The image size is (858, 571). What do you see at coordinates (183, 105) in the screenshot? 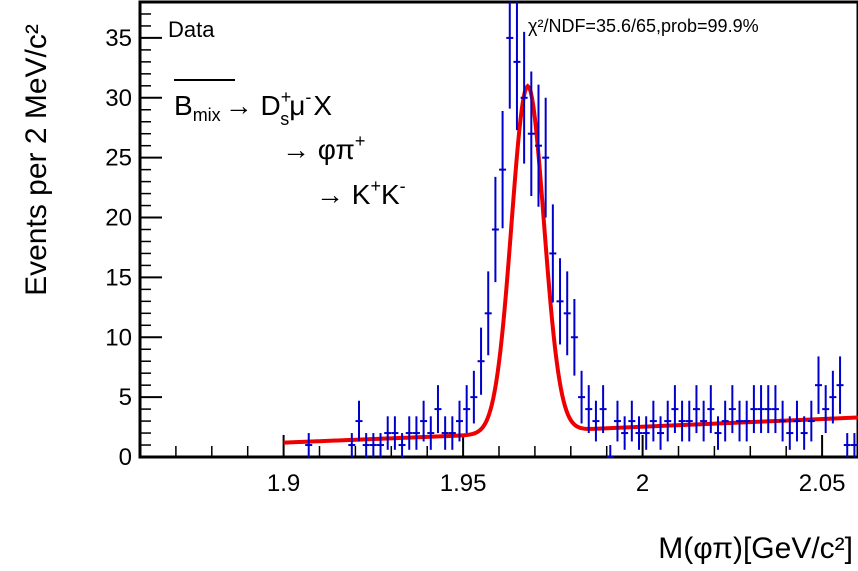
I see `decay-b: B` at bounding box center [183, 105].